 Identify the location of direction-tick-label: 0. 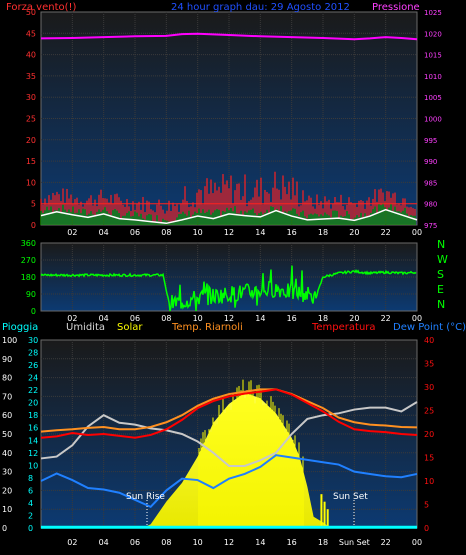
(33, 311).